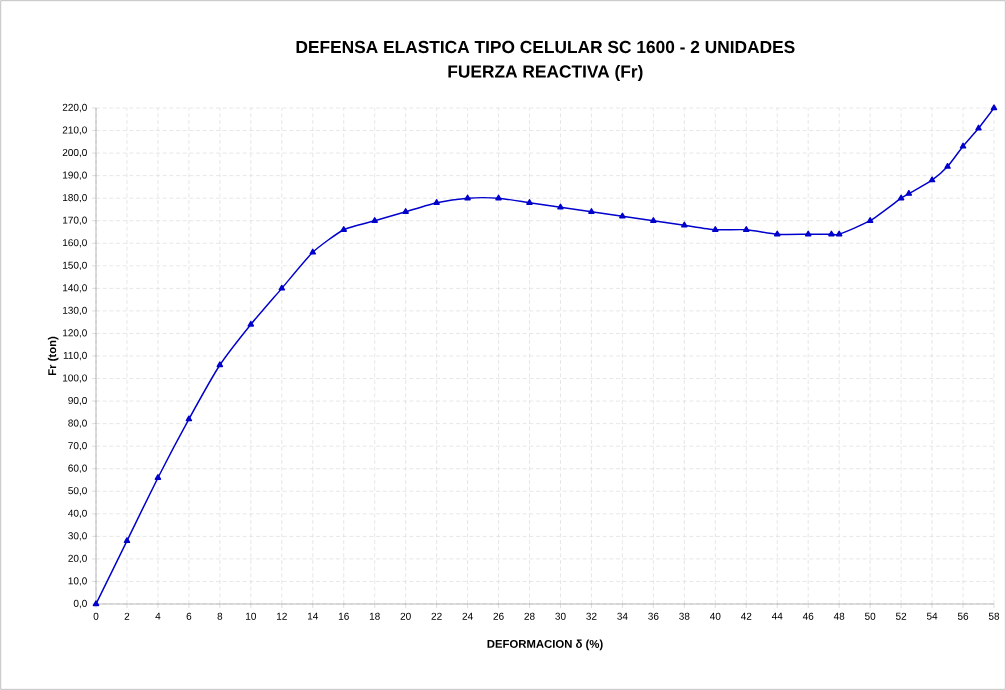  What do you see at coordinates (75, 288) in the screenshot?
I see `y-tick-label: 140,0` at bounding box center [75, 288].